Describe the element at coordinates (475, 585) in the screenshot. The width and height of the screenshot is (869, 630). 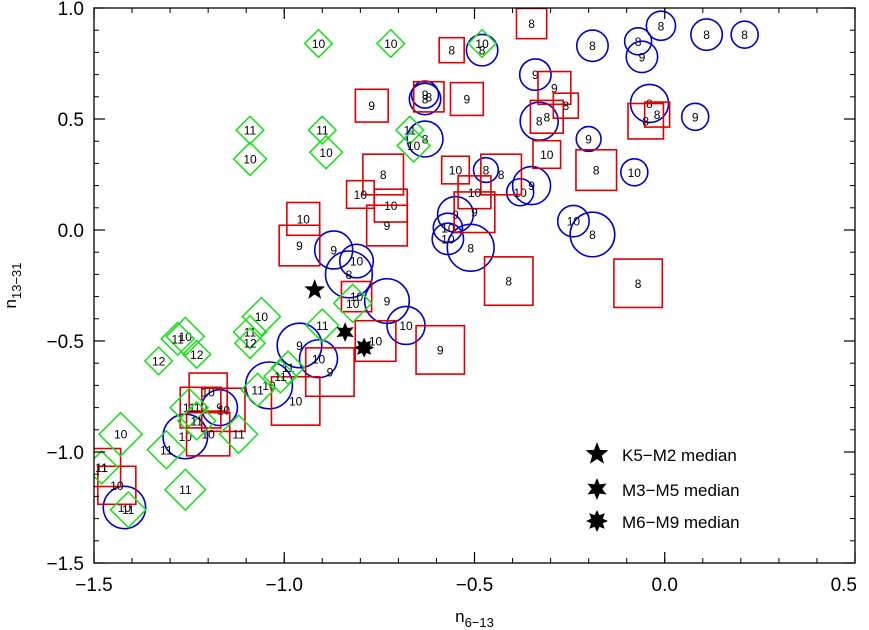
I see `x-tick-label: −0.5` at that location.